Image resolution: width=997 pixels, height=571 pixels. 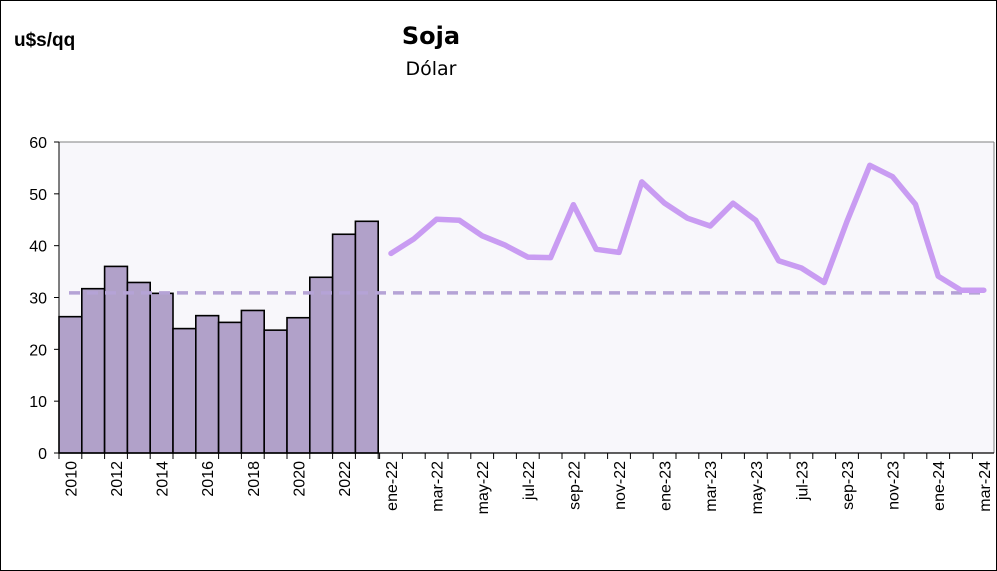 I want to click on x-tick-label-mar-24: mar-24, so click(x=985, y=486).